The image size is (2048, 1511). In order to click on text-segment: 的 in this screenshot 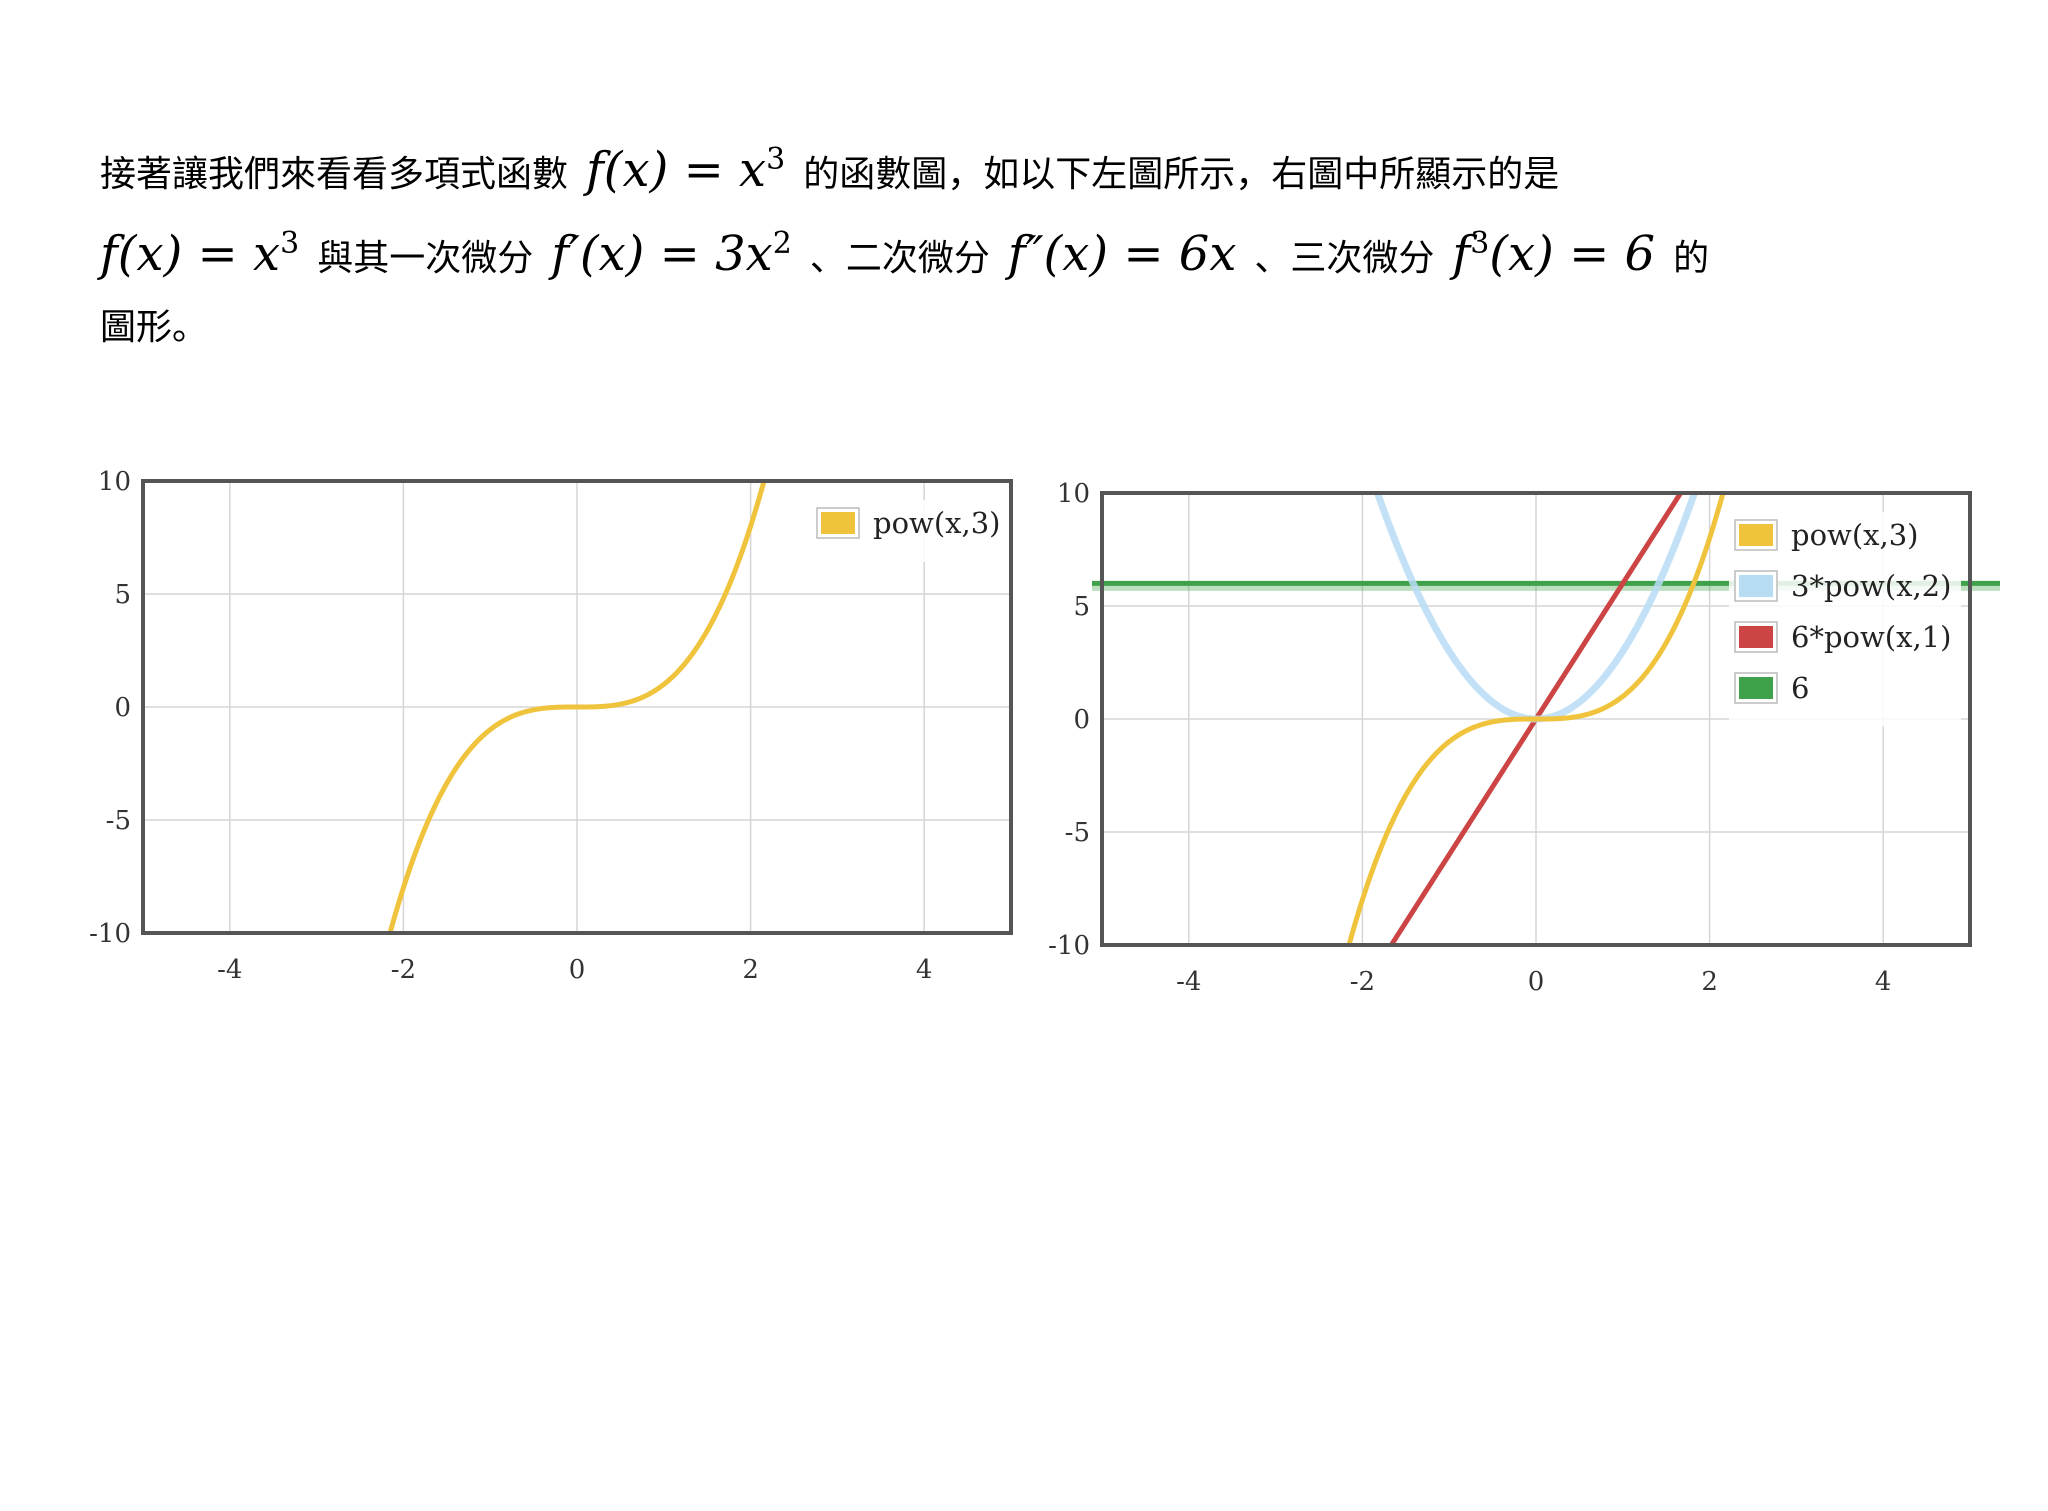, I will do `click(1691, 258)`.